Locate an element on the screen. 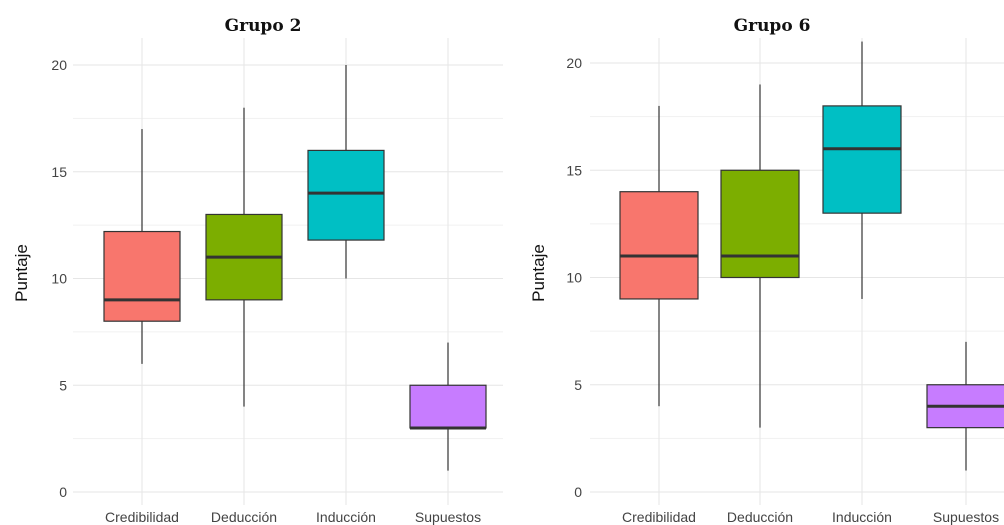 Image resolution: width=1004 pixels, height=525 pixels. y-axis-label-grupo-2: Puntaje is located at coordinates (21, 273).